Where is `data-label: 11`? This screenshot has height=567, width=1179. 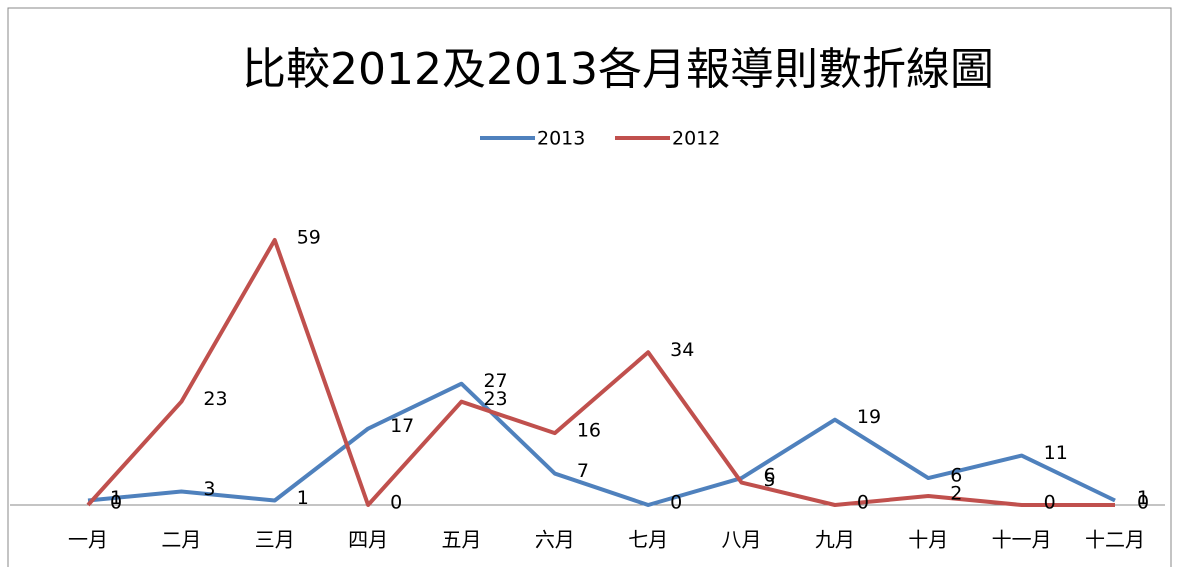 data-label: 11 is located at coordinates (1056, 453).